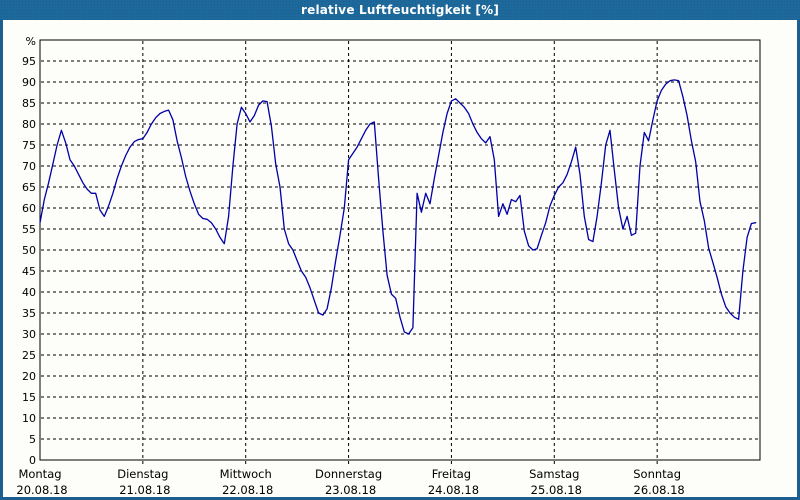  I want to click on y-tick-label: 75, so click(29, 145).